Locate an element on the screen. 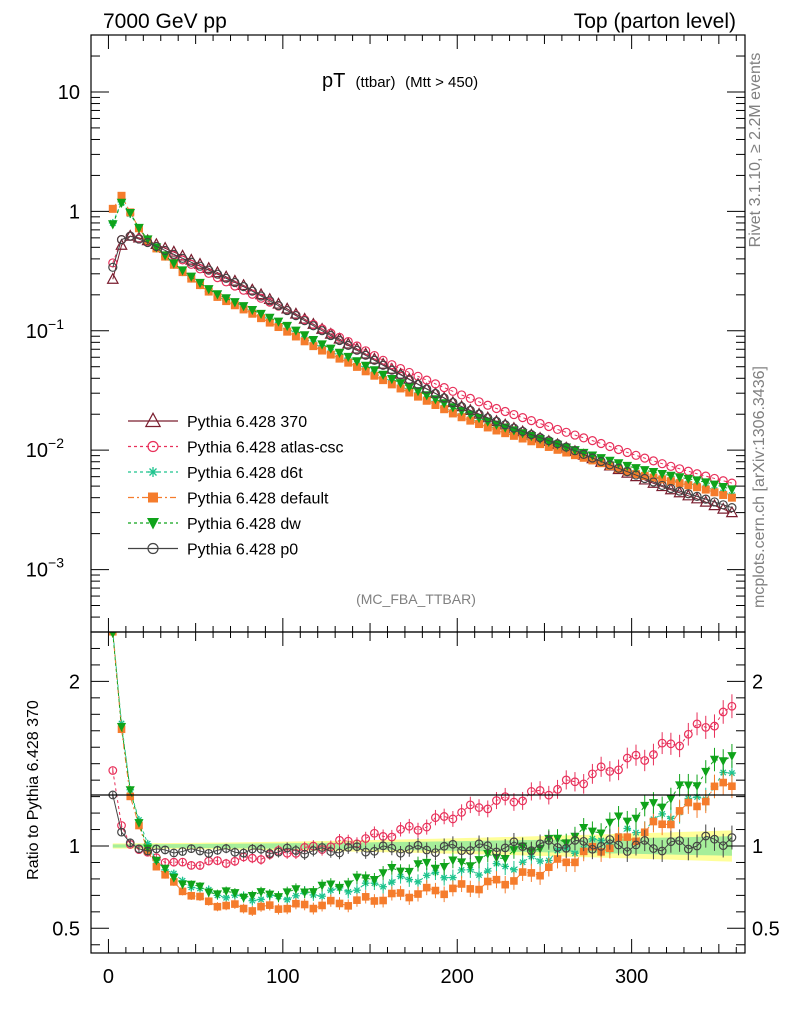 The height and width of the screenshot is (1024, 786). y-tick-label: 10 is located at coordinates (69, 93).